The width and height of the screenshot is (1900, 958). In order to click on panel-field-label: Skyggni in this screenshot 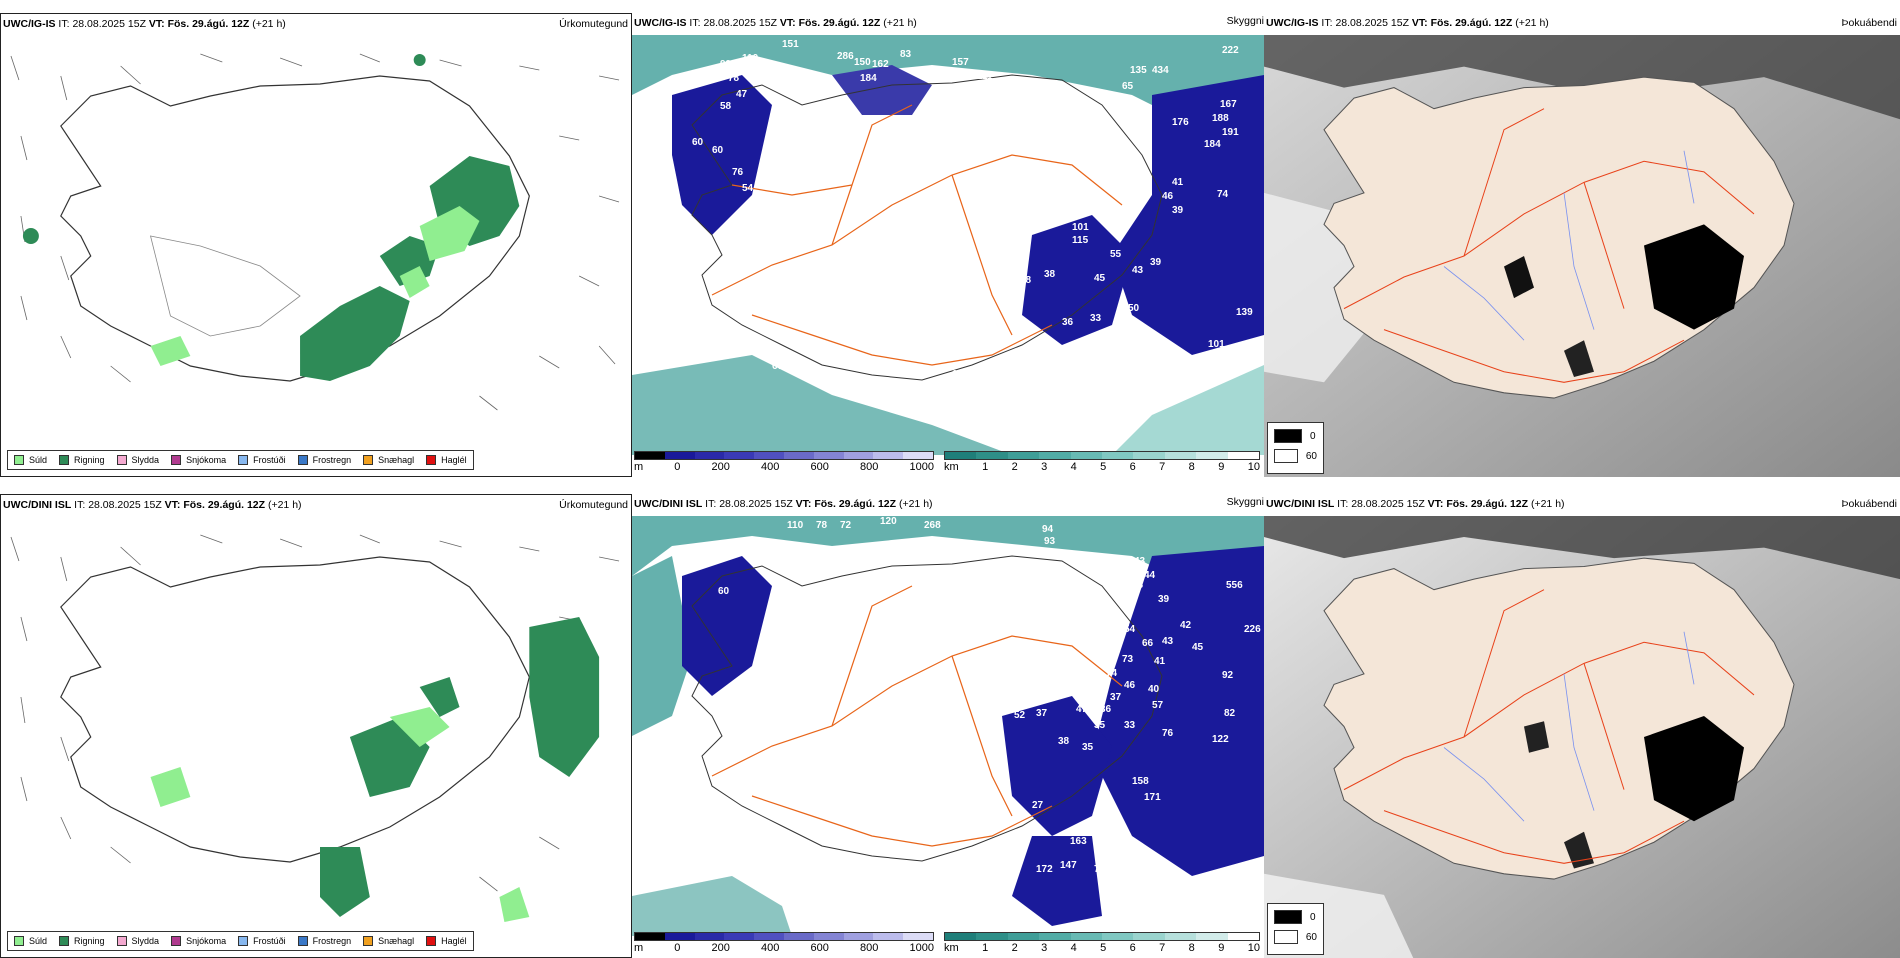, I will do `click(1245, 21)`.